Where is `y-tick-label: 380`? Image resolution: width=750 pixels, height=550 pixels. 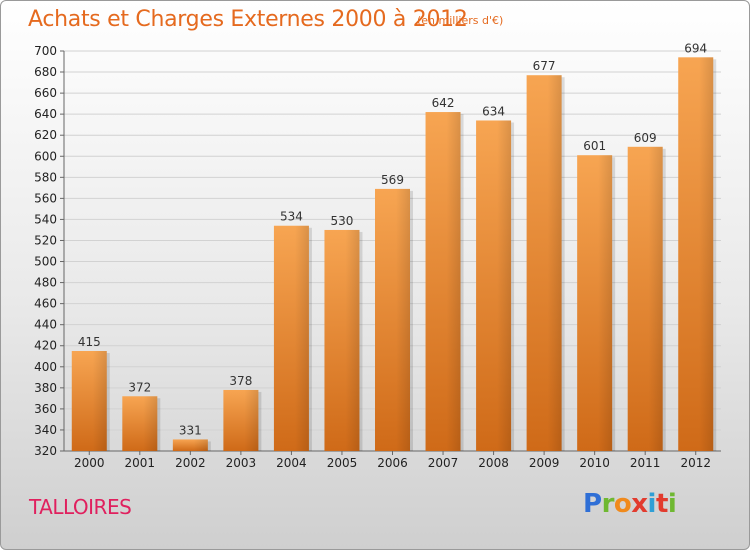
y-tick-label: 380 is located at coordinates (45, 388).